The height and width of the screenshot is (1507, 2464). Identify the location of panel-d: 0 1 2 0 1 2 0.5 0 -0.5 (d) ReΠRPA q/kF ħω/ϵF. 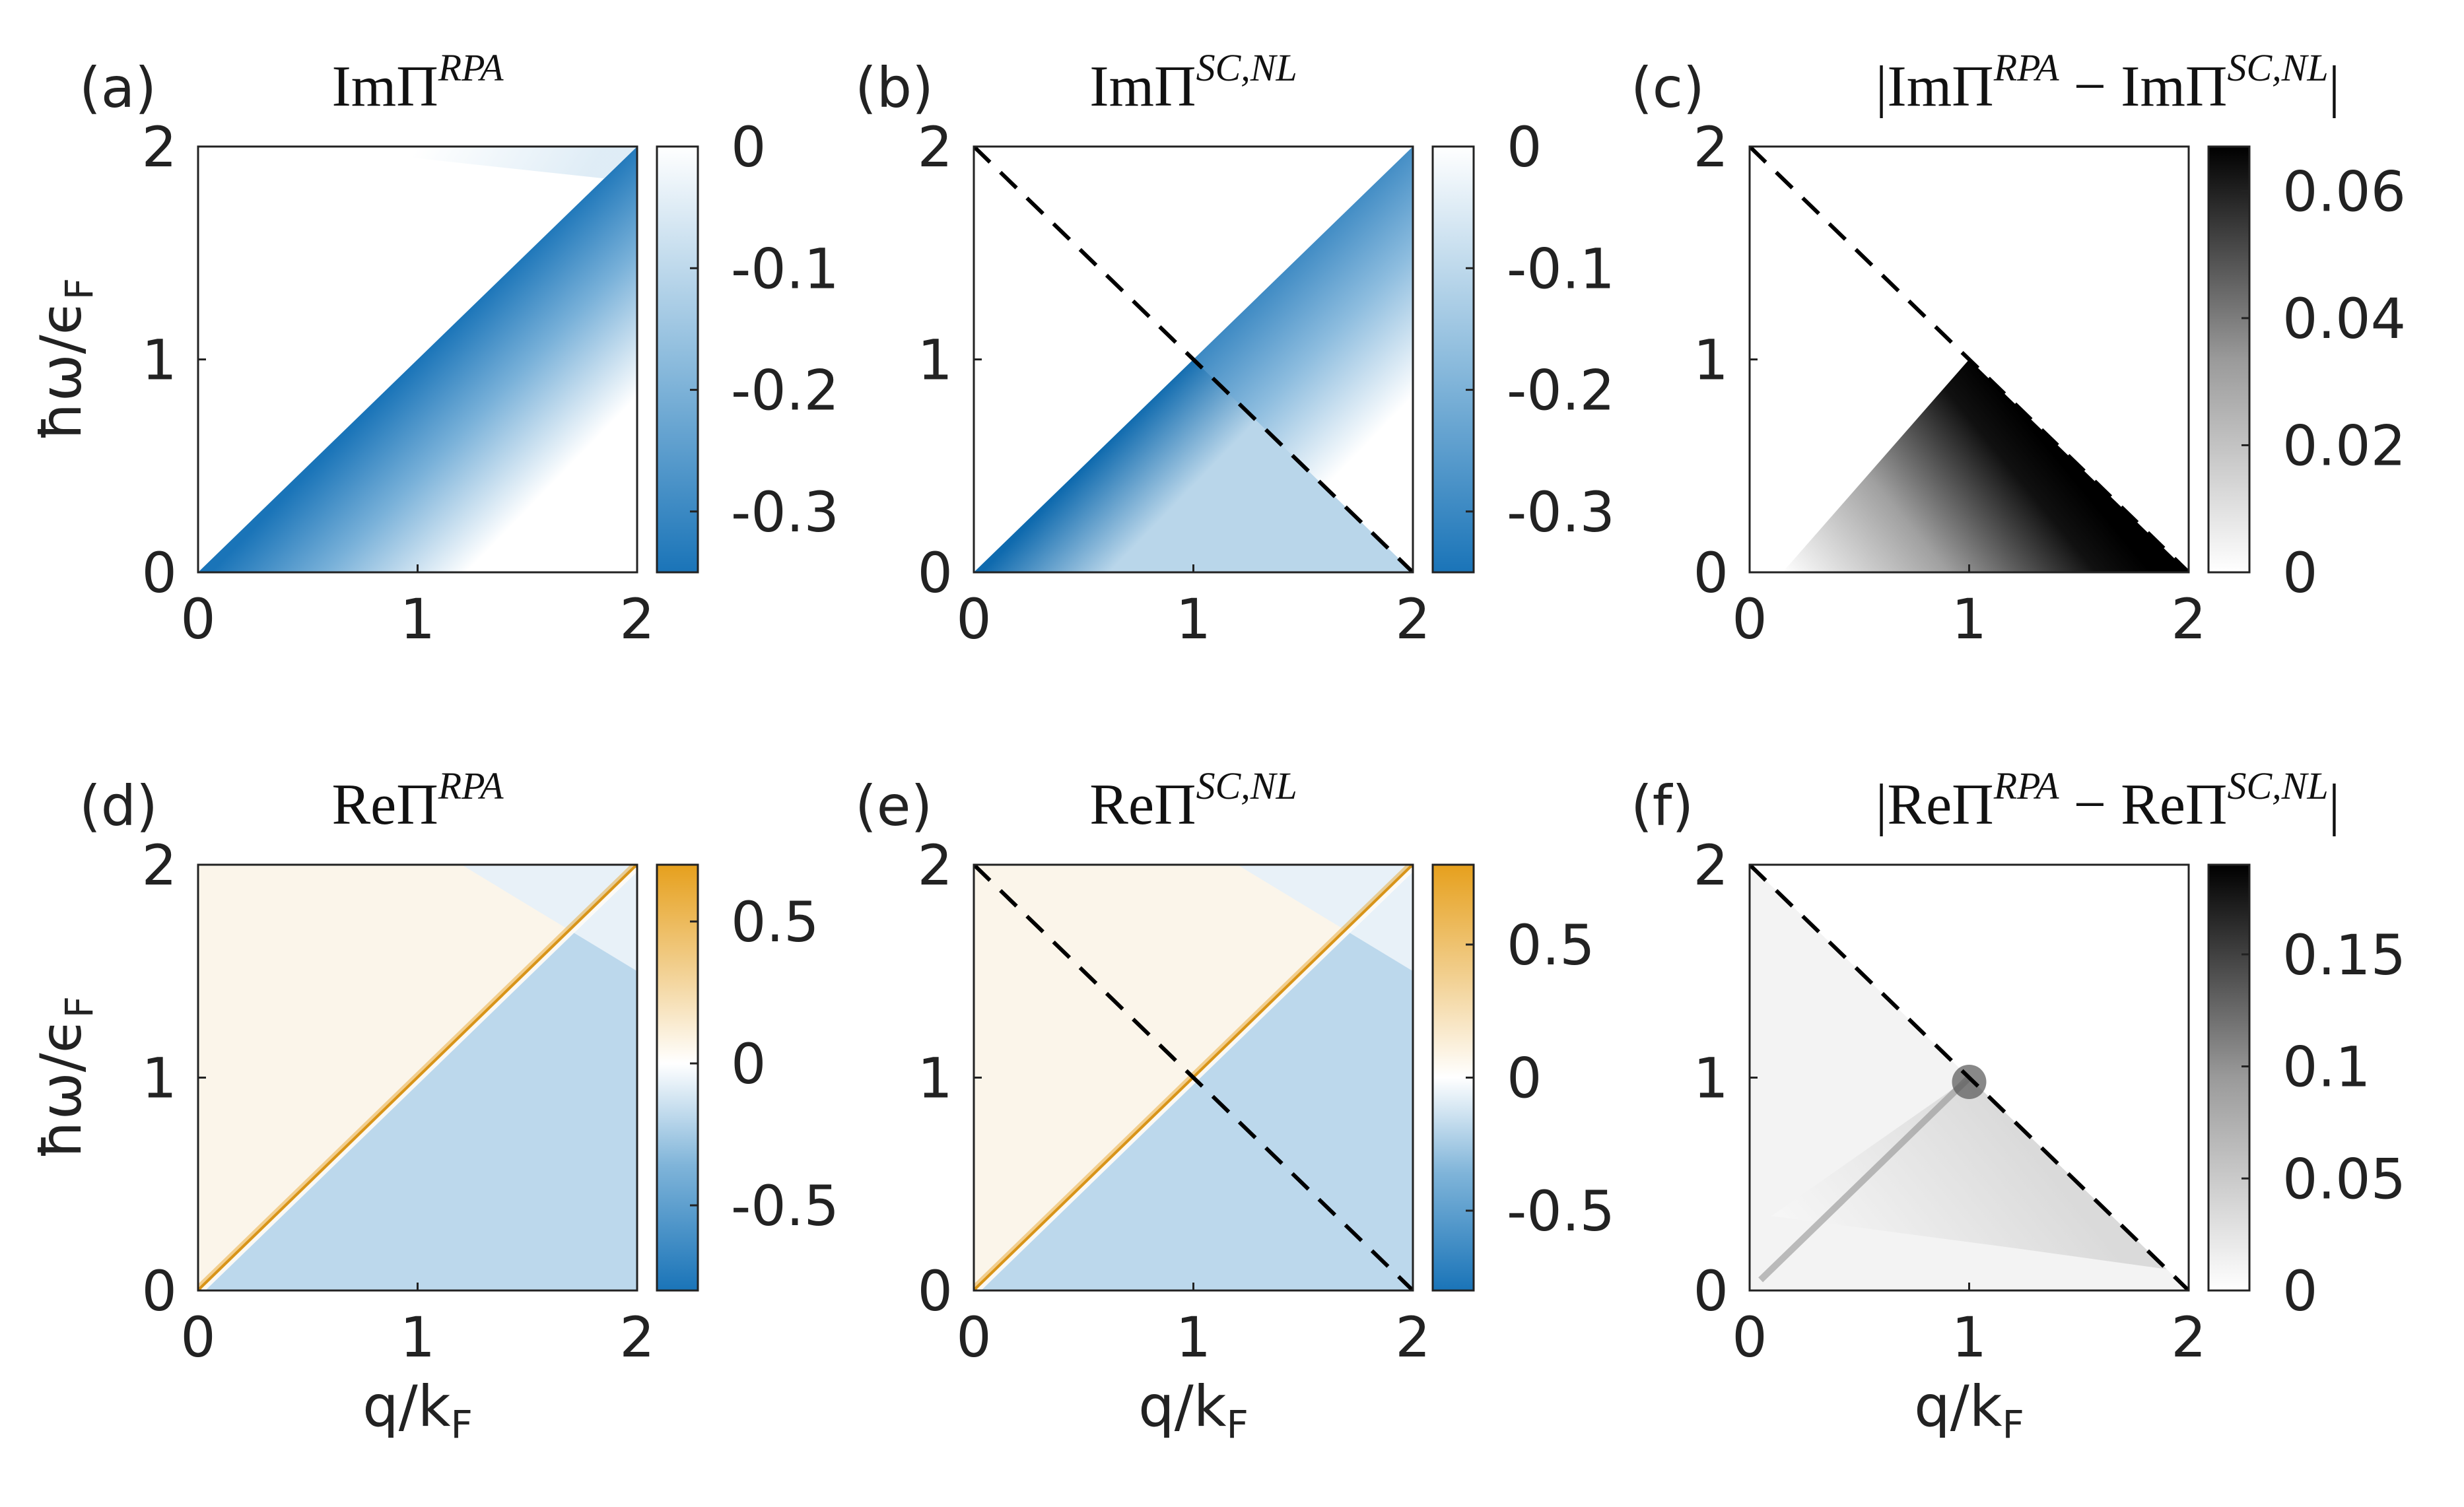
(433, 1105).